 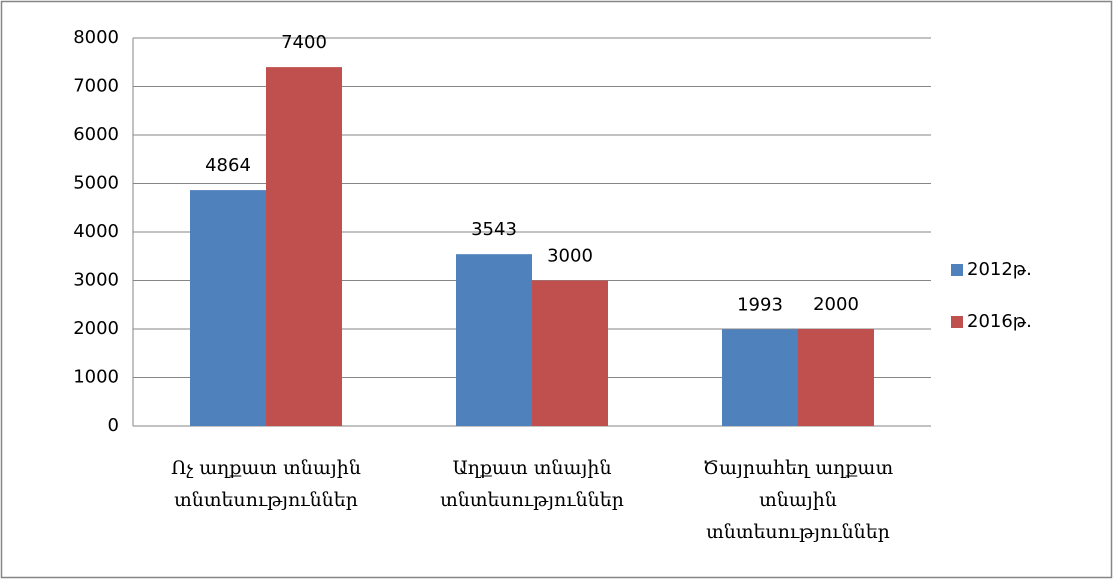 What do you see at coordinates (999, 269) in the screenshot?
I see `legend-label: 2012թ.` at bounding box center [999, 269].